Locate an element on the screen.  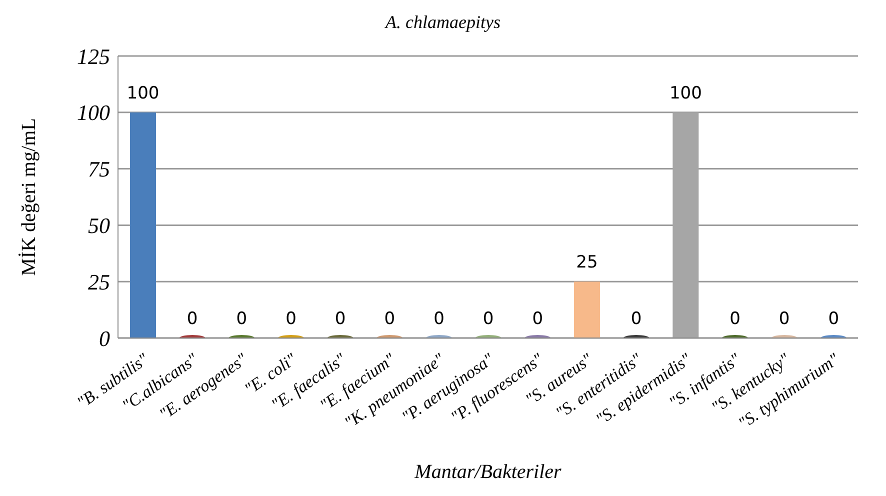
y-tick-label: 50 is located at coordinates (99, 225).